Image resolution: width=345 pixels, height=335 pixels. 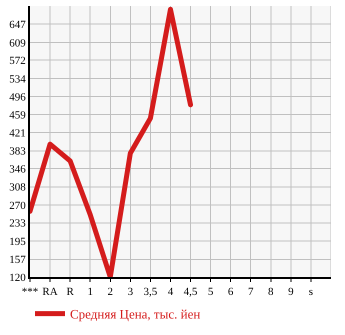 What do you see at coordinates (50, 292) in the screenshot?
I see `x-tick-label: RA` at bounding box center [50, 292].